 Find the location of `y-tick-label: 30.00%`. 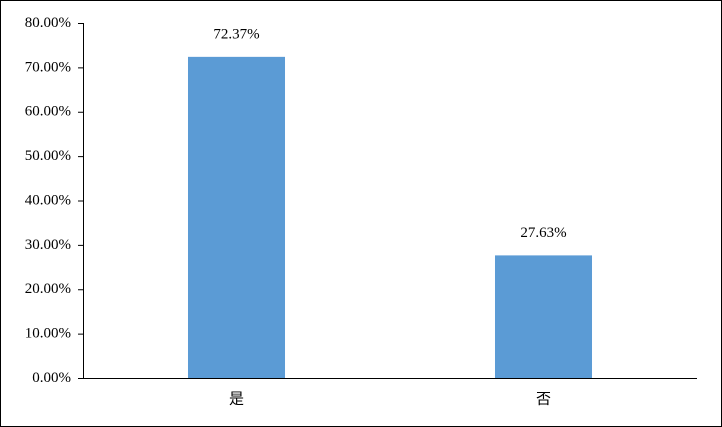

y-tick-label: 30.00% is located at coordinates (48, 245).